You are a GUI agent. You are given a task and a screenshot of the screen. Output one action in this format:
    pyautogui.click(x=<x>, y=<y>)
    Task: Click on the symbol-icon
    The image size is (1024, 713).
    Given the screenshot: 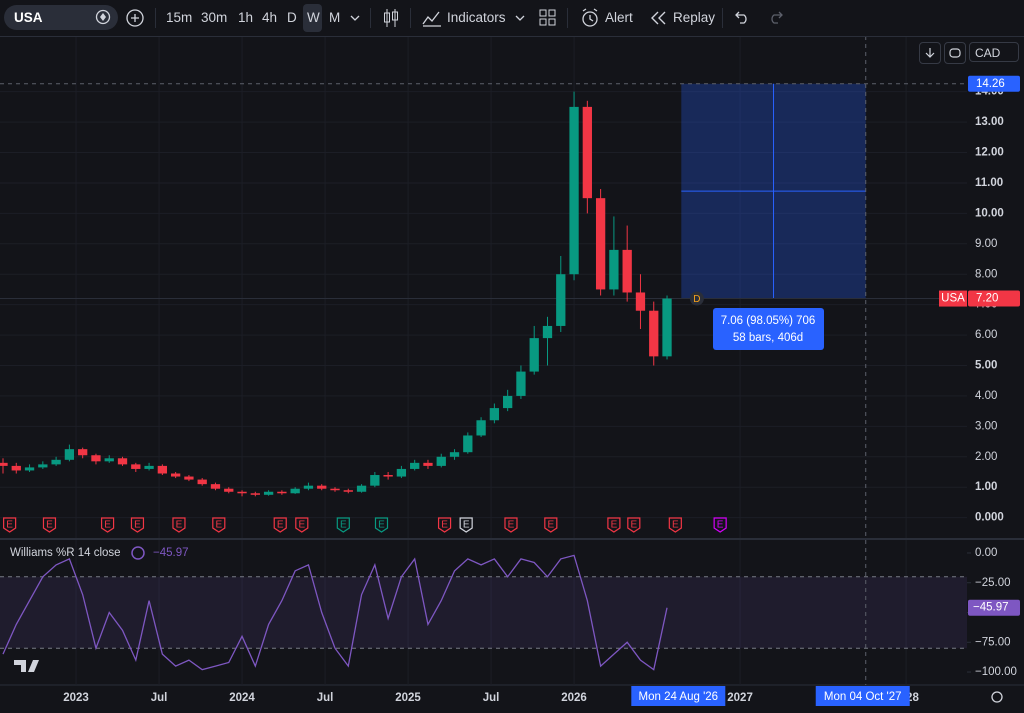 What is the action you would take?
    pyautogui.click(x=103, y=17)
    